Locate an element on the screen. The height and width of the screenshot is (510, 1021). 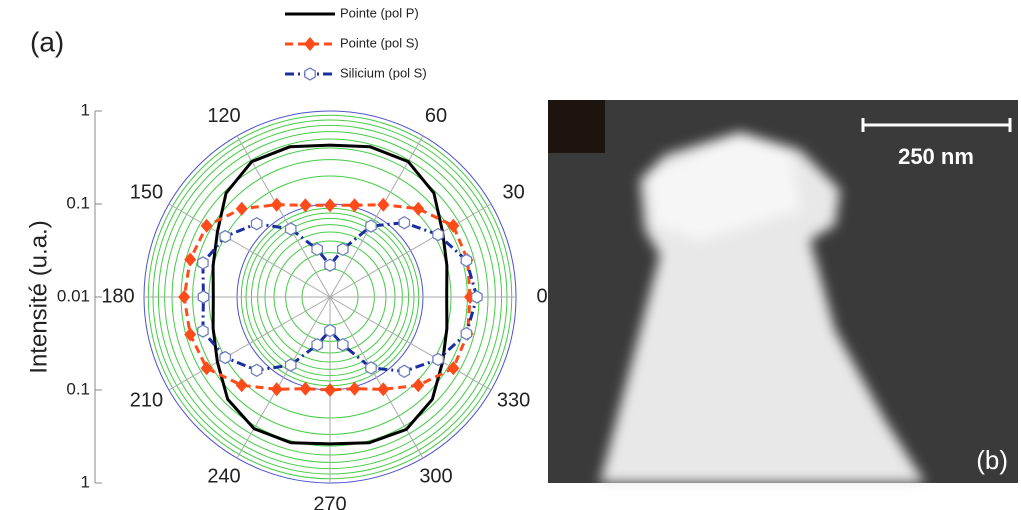
series-line is located at coordinates (330, 294).